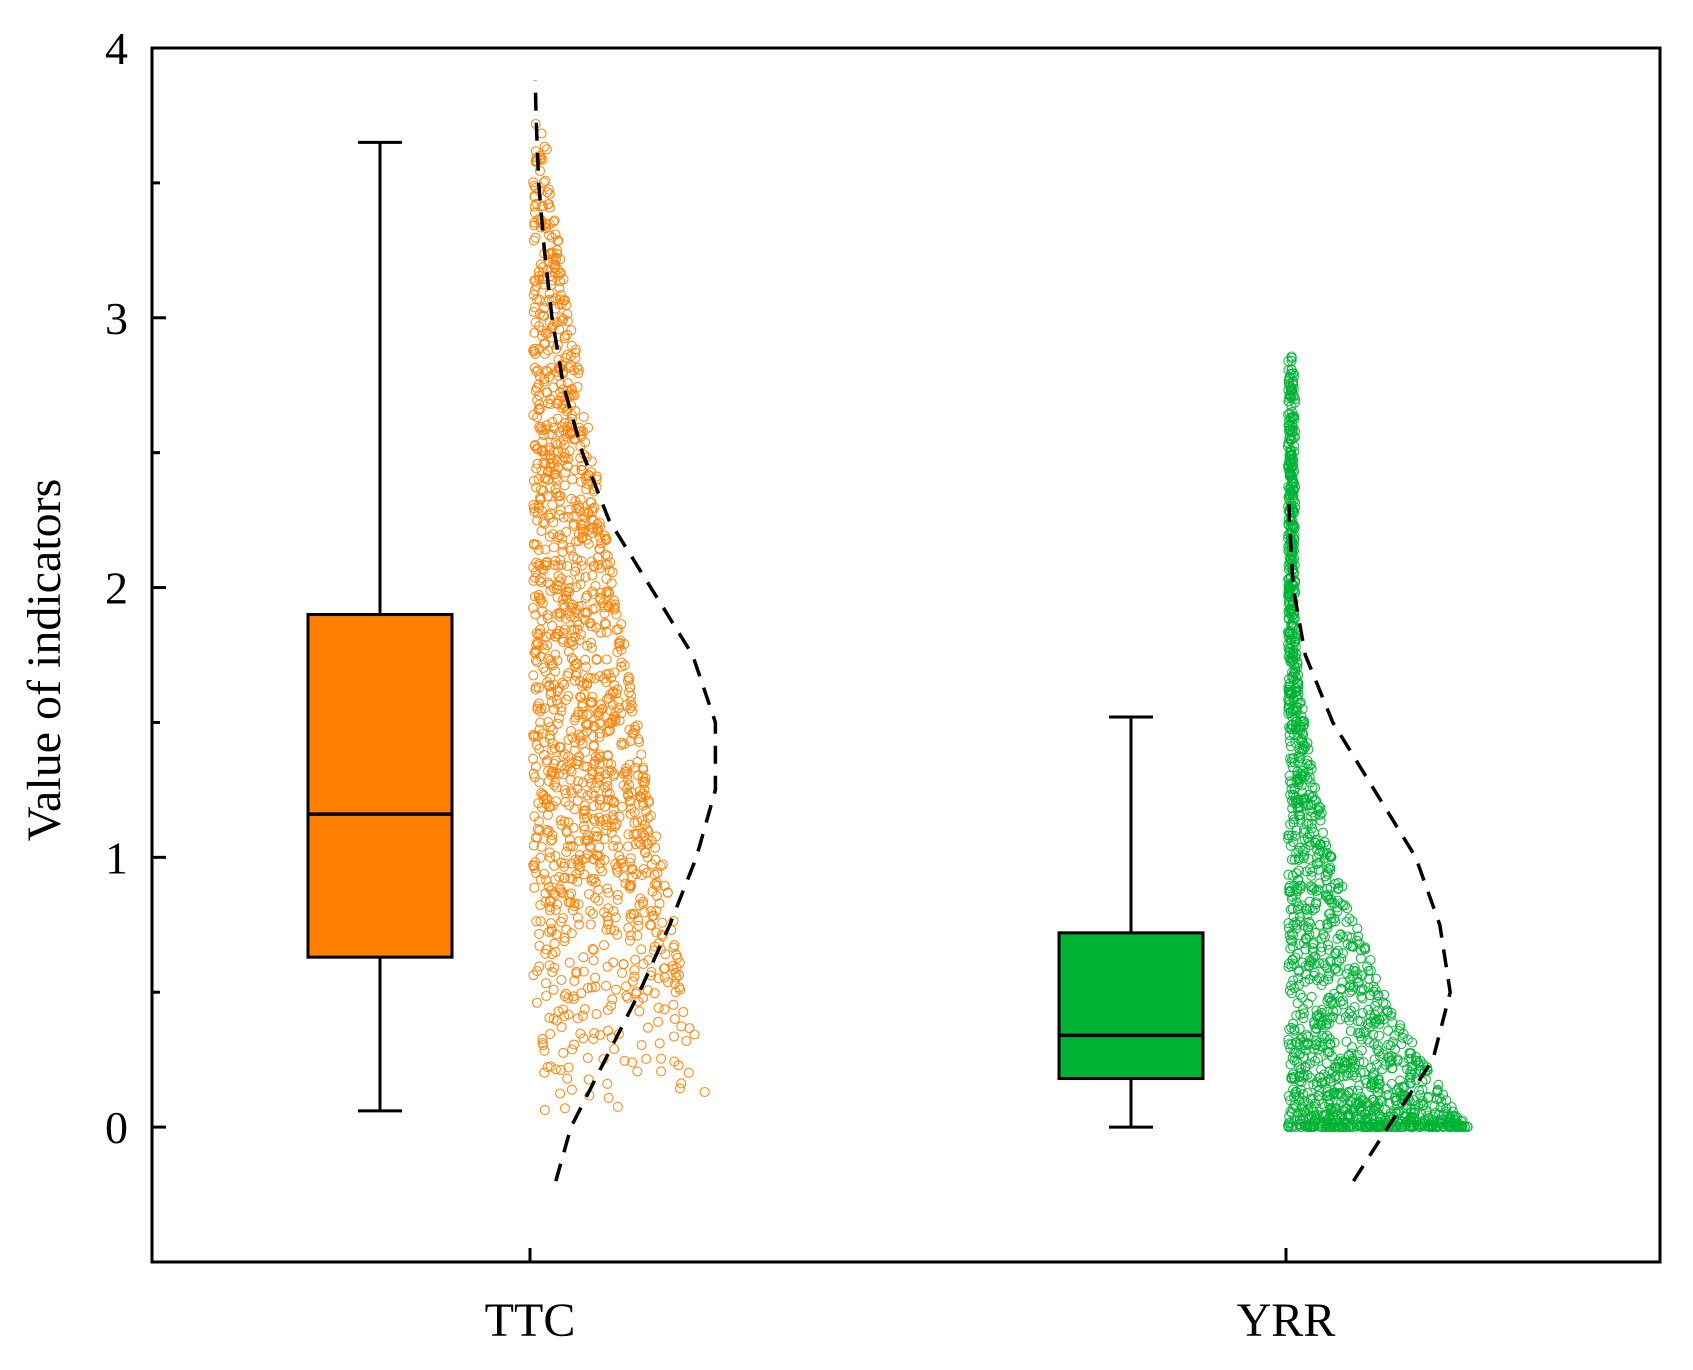 Image resolution: width=1693 pixels, height=1370 pixels. I want to click on x-tick-label: TTC, so click(530, 1320).